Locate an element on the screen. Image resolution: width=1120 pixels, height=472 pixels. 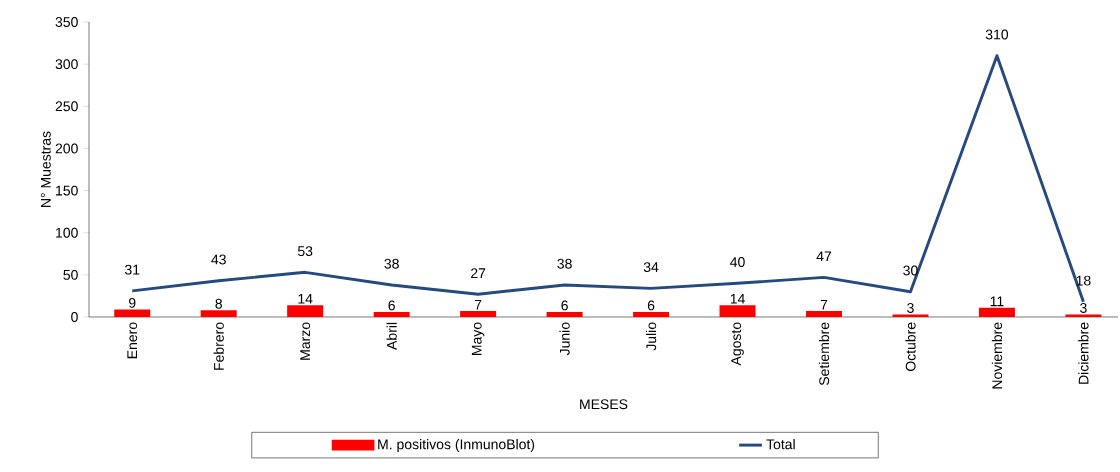
x-axis-title: MESES is located at coordinates (604, 404).